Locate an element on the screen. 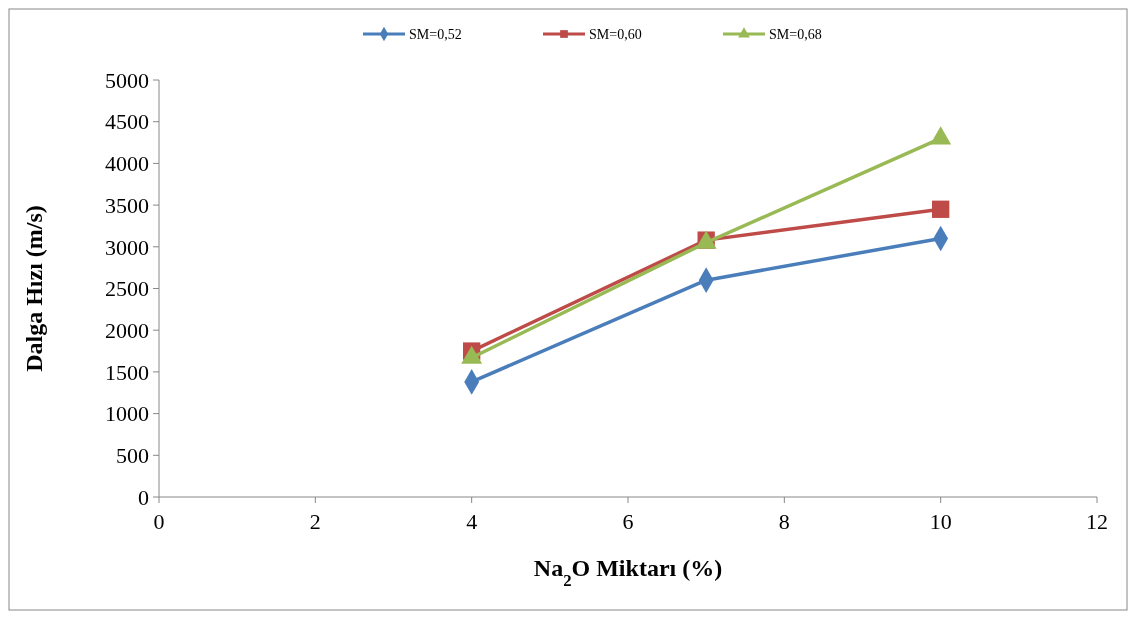 Image resolution: width=1136 pixels, height=619 pixels. x-tick-label: 8 is located at coordinates (784, 521).